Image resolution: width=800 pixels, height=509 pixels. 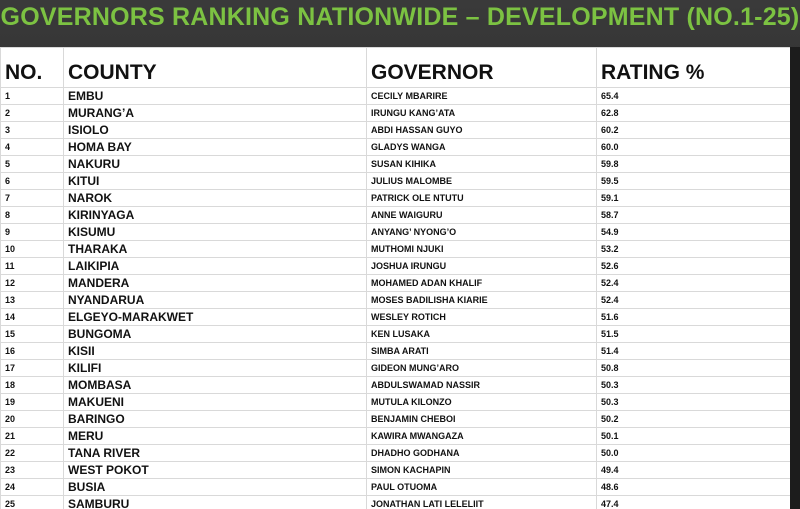 I want to click on cell-governor: GLADYS WANGA, so click(x=481, y=147).